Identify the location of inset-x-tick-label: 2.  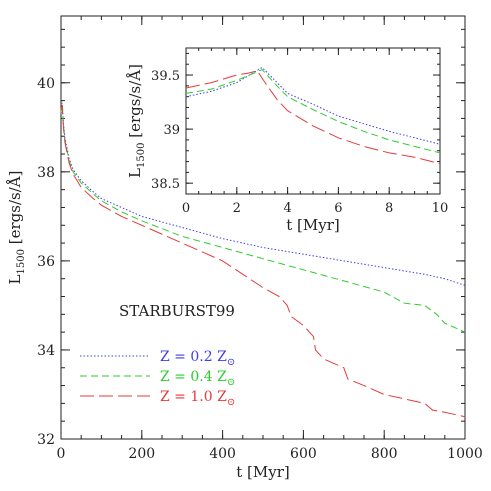
(237, 208).